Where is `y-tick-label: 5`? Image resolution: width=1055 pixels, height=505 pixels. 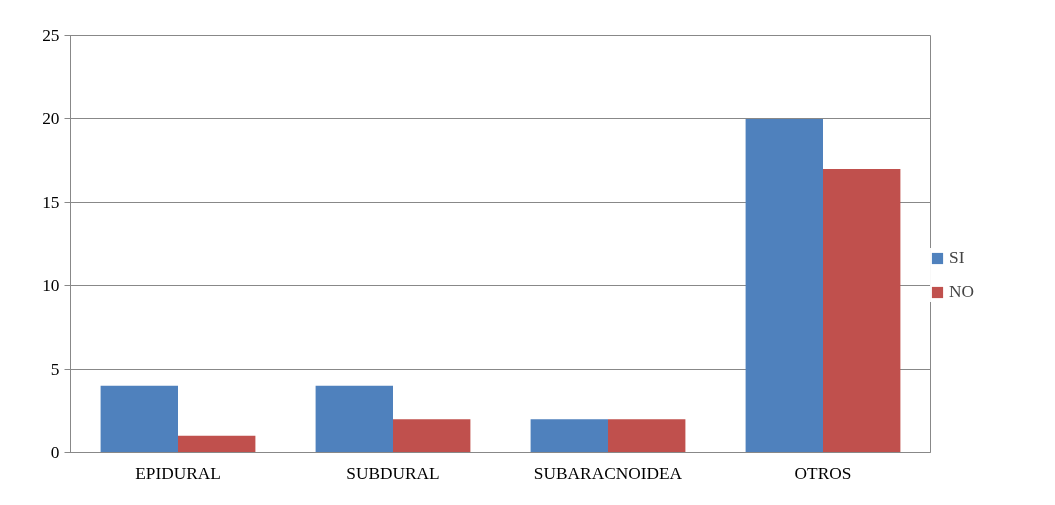 y-tick-label: 5 is located at coordinates (55, 369).